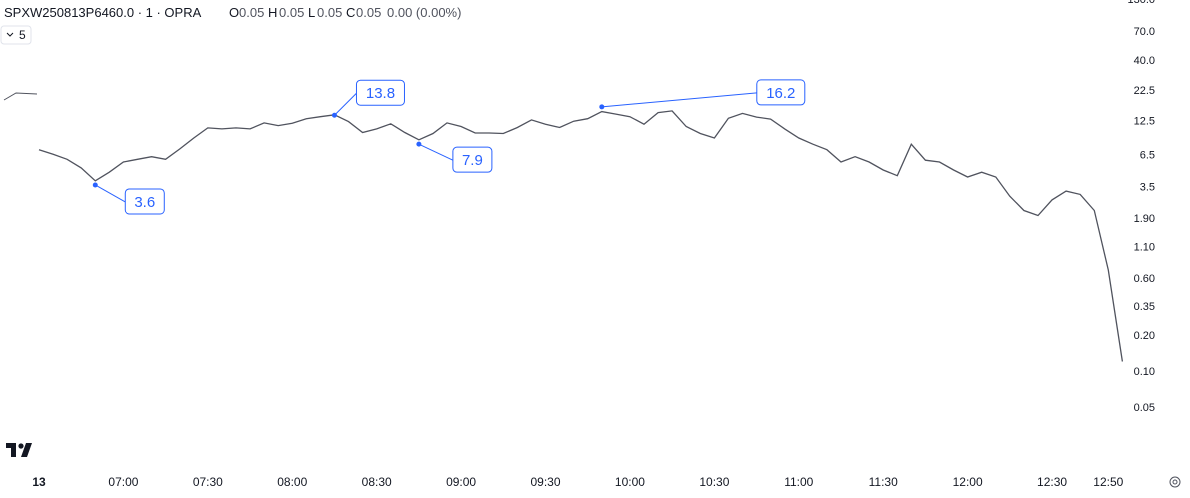  I want to click on x-tick-label: 11:00, so click(798, 482).